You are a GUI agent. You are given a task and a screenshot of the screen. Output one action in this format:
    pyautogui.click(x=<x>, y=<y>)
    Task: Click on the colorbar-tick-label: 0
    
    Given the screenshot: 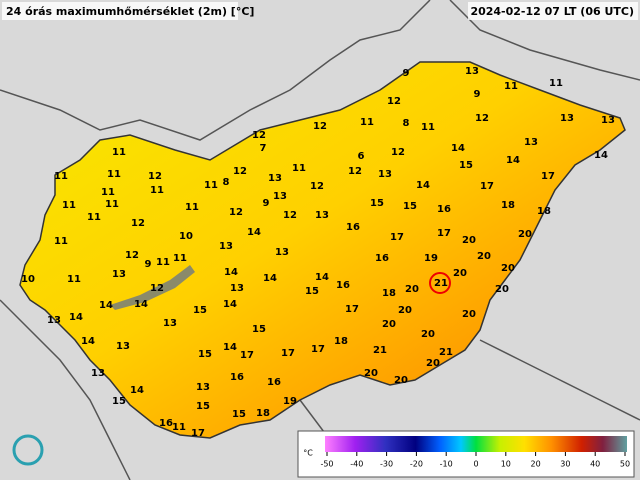 What is the action you would take?
    pyautogui.click(x=475, y=464)
    